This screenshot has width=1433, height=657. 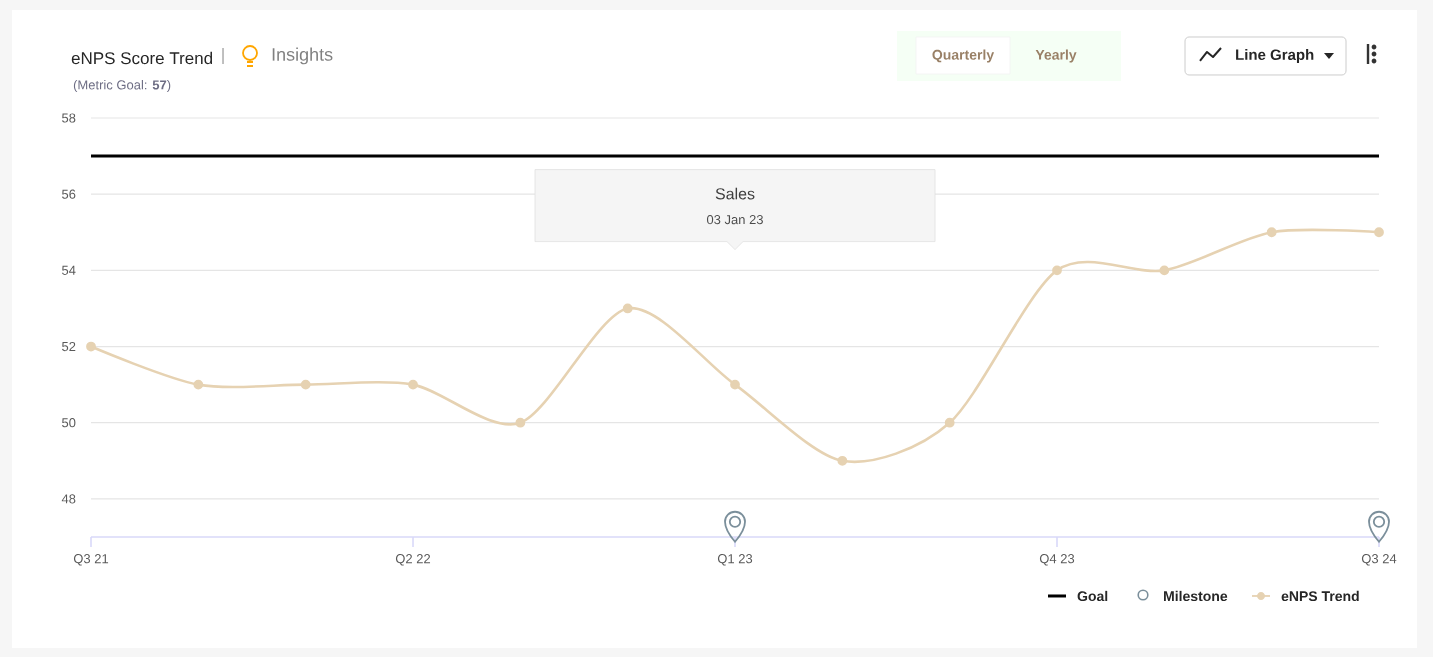 What do you see at coordinates (735, 193) in the screenshot?
I see `annotation: Sales` at bounding box center [735, 193].